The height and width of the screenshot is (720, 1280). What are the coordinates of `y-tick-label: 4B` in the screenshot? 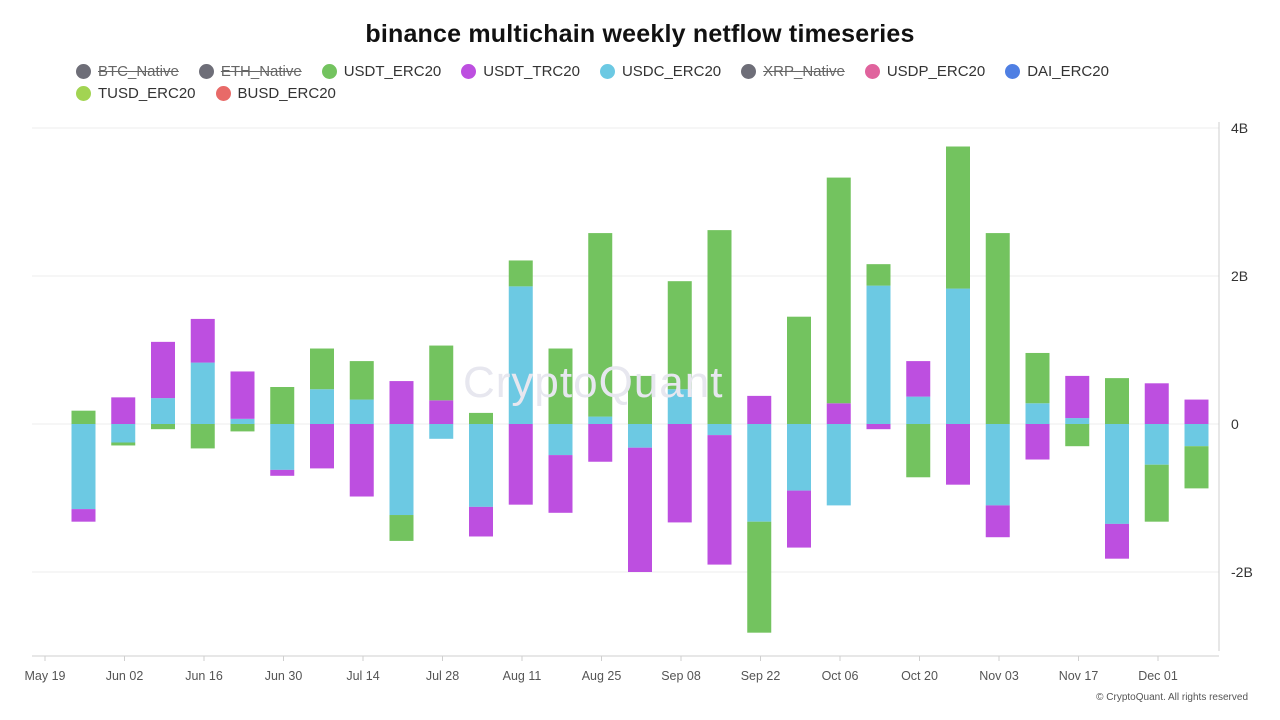 It's located at (1239, 128).